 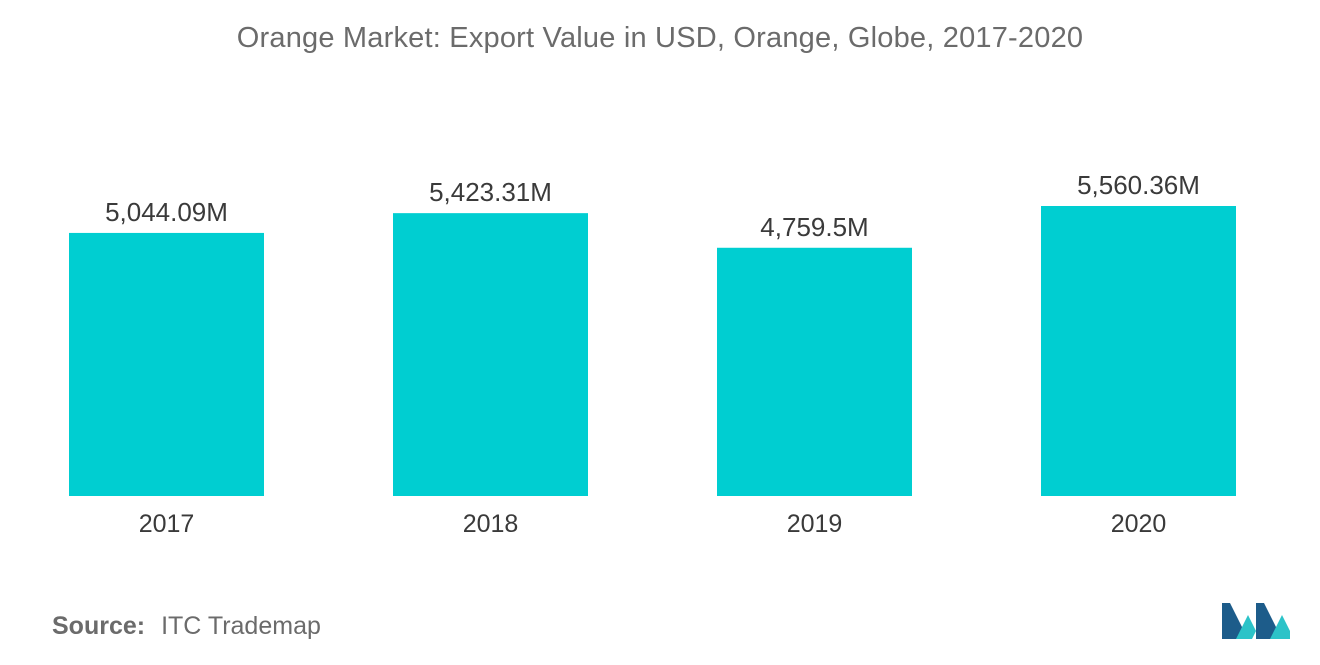 What do you see at coordinates (1256, 621) in the screenshot?
I see `mordor-intelligence-logo-icon` at bounding box center [1256, 621].